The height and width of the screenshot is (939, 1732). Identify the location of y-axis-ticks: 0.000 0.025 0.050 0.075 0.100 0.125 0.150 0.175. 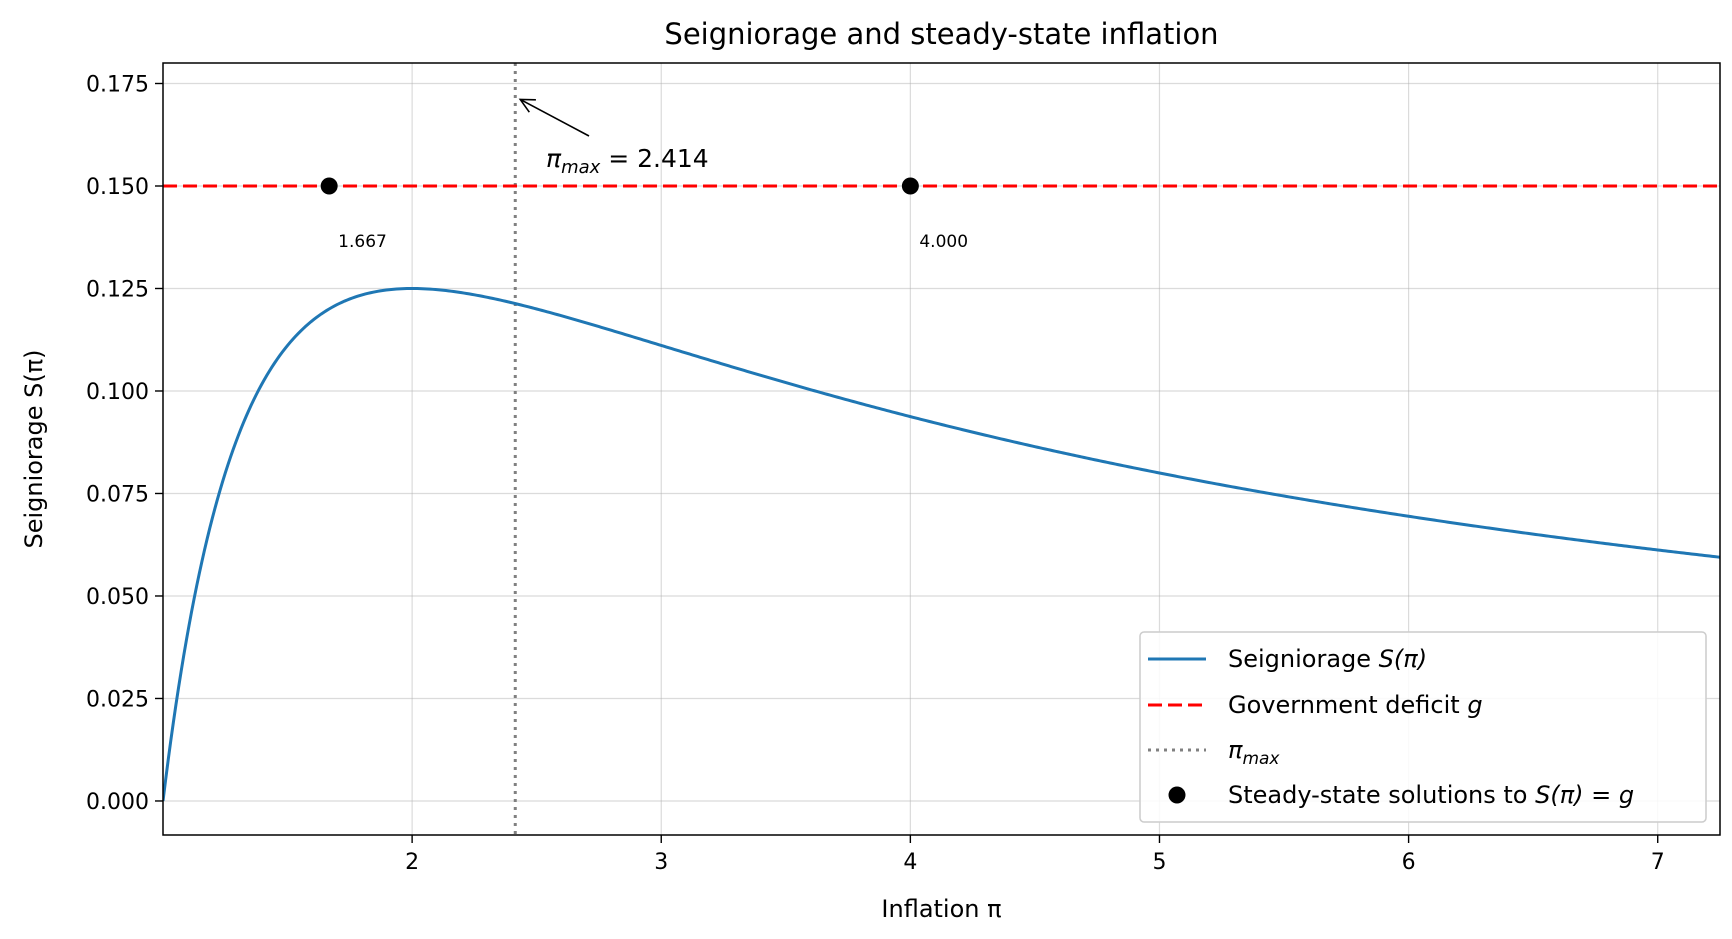
(124, 443).